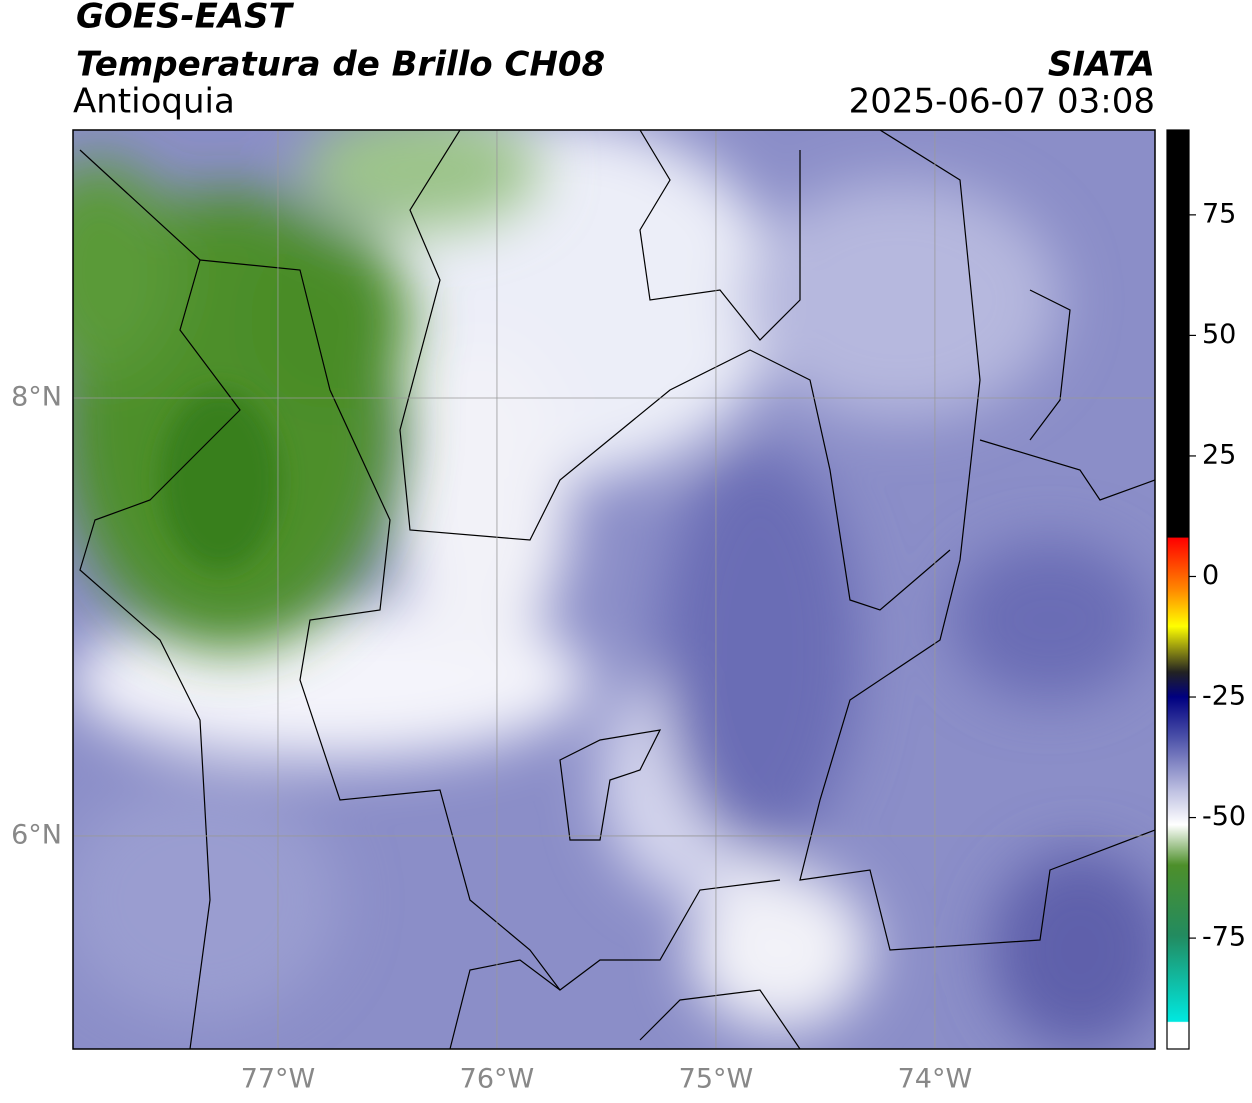  I want to click on source: SIATA, so click(1101, 65).